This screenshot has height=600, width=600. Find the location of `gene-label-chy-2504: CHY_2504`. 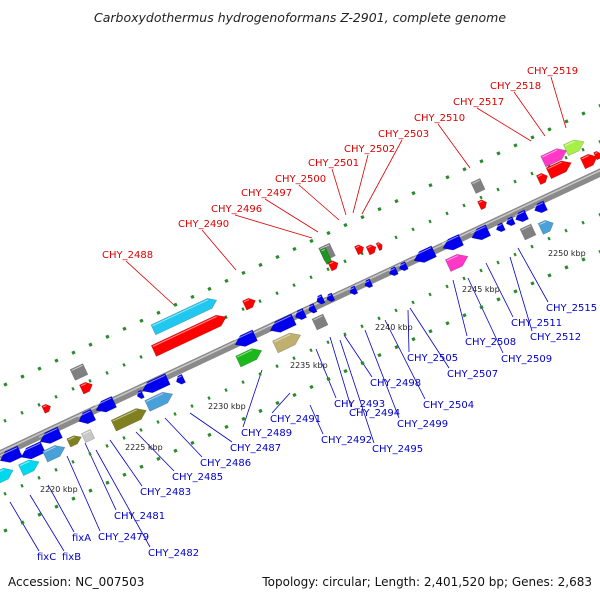

gene-label-chy-2504: CHY_2504 is located at coordinates (448, 405).